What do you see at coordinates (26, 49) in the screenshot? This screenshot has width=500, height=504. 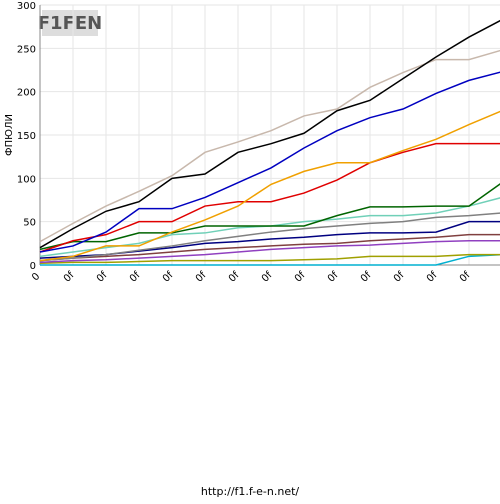 I see `y-tick-label: 250` at bounding box center [26, 49].